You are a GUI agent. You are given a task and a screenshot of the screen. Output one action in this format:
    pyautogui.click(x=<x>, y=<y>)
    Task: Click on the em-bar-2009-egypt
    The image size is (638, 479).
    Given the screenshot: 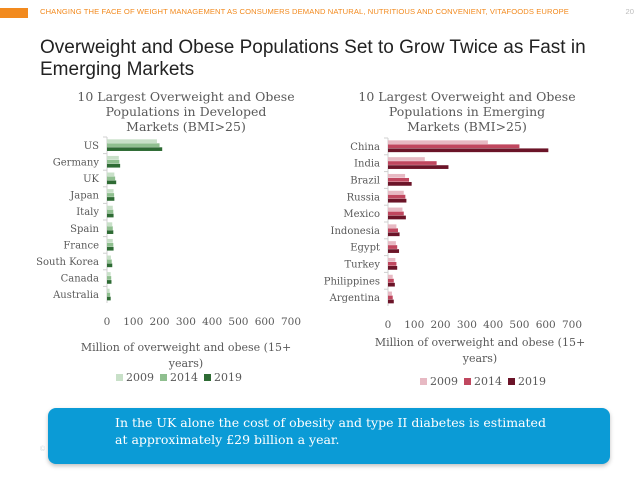 What is the action you would take?
    pyautogui.click(x=392, y=243)
    